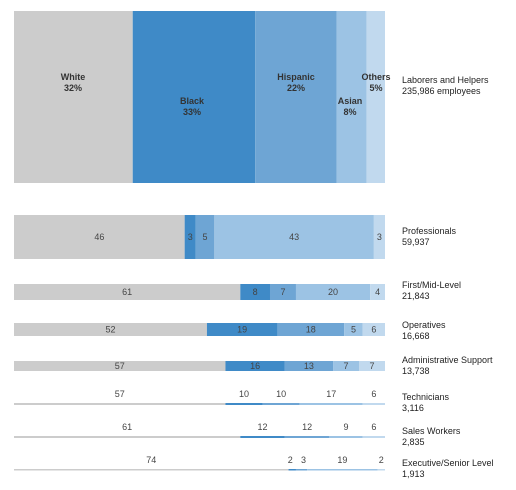 The width and height of the screenshot is (516, 490). Describe the element at coordinates (127, 427) in the screenshot. I see `value-label-sales-workers-white: 61` at that location.